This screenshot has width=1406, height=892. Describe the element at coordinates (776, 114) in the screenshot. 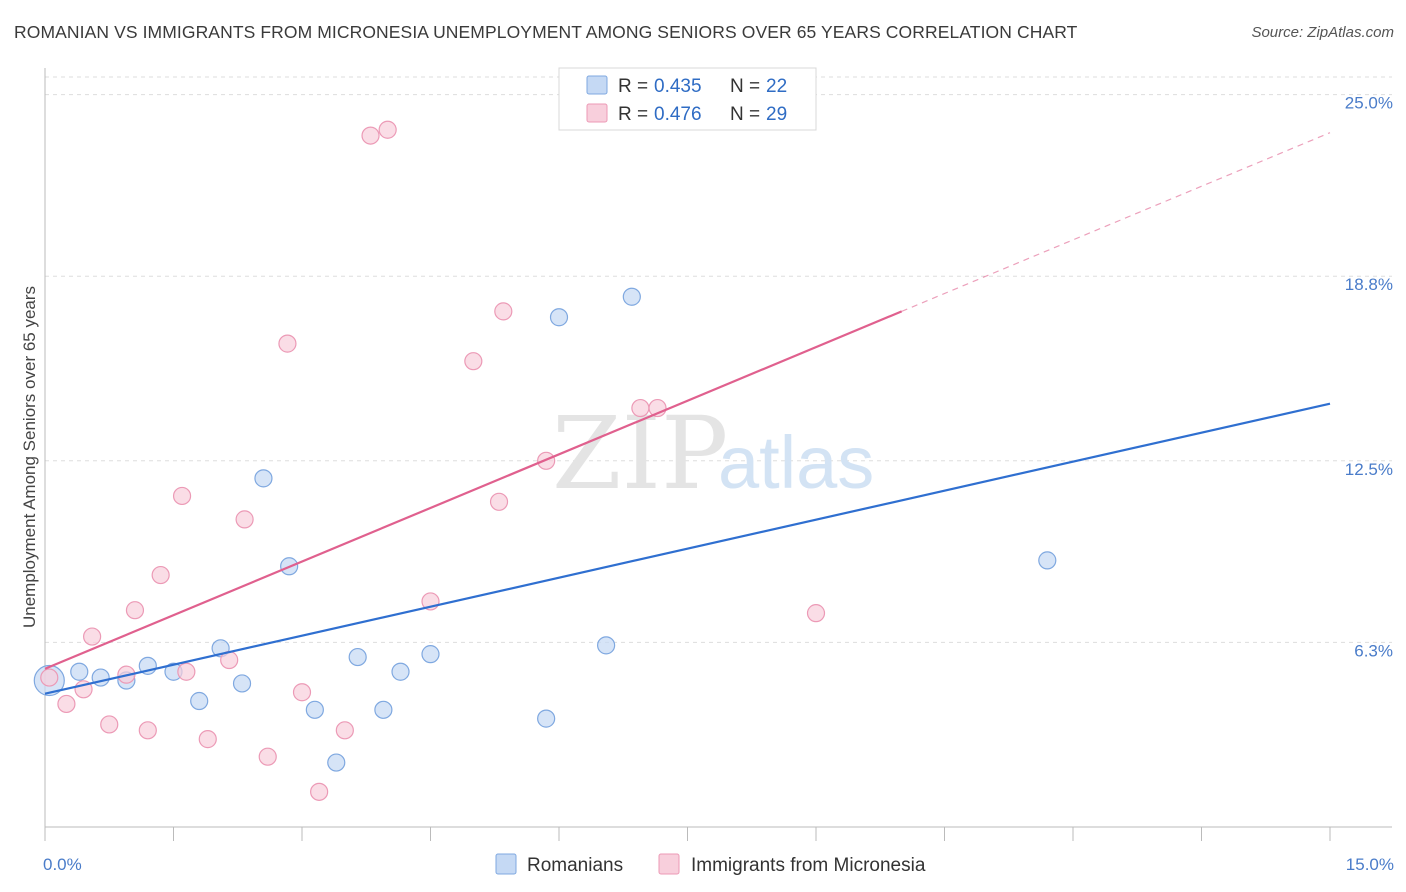

I see `legend-n-value-micronesia: 29` at that location.